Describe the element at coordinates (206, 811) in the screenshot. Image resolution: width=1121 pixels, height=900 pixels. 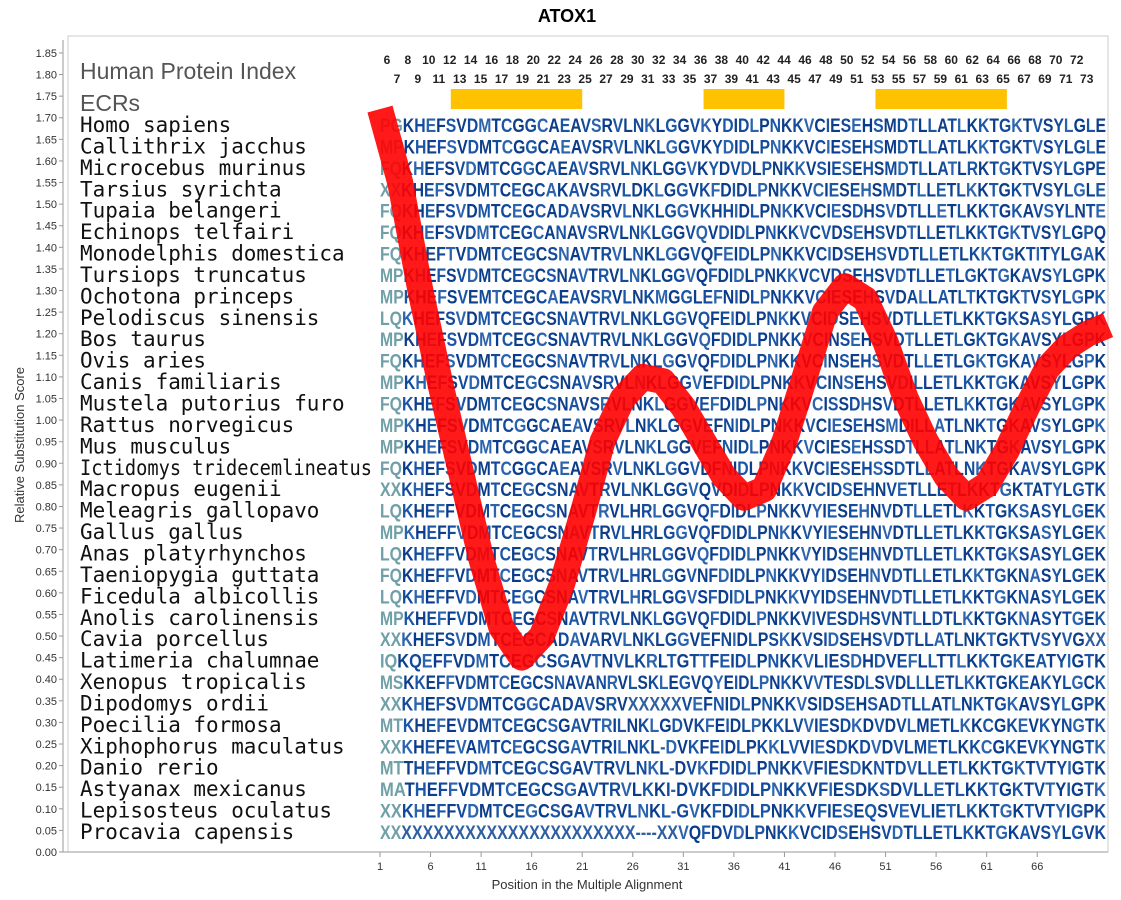
I see `species-label: Lepisosteus oculatus` at that location.